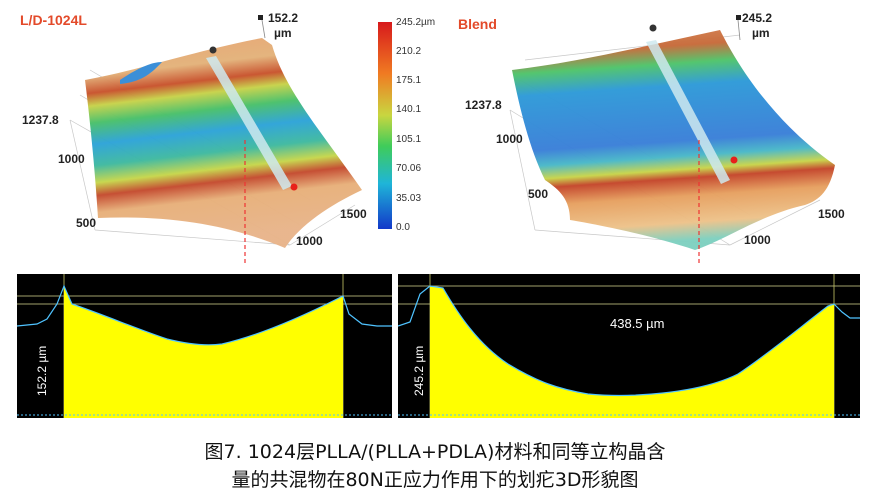 This screenshot has height=499, width=870. I want to click on right-peak-value: 245.2, so click(757, 18).